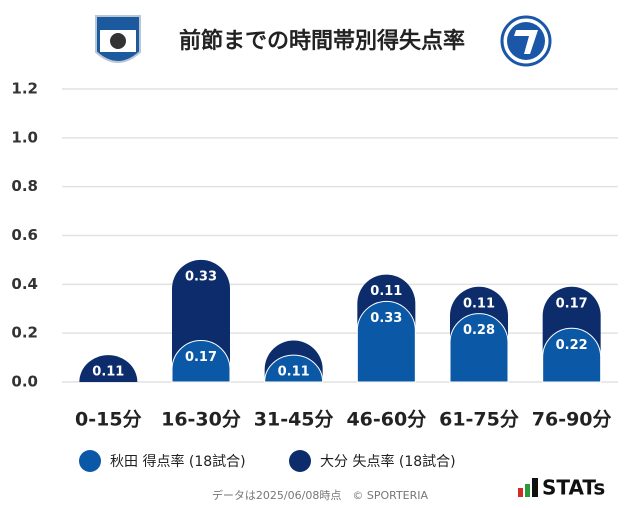 The width and height of the screenshot is (641, 508). What do you see at coordinates (572, 345) in the screenshot?
I see `value-label: 0.22` at bounding box center [572, 345].